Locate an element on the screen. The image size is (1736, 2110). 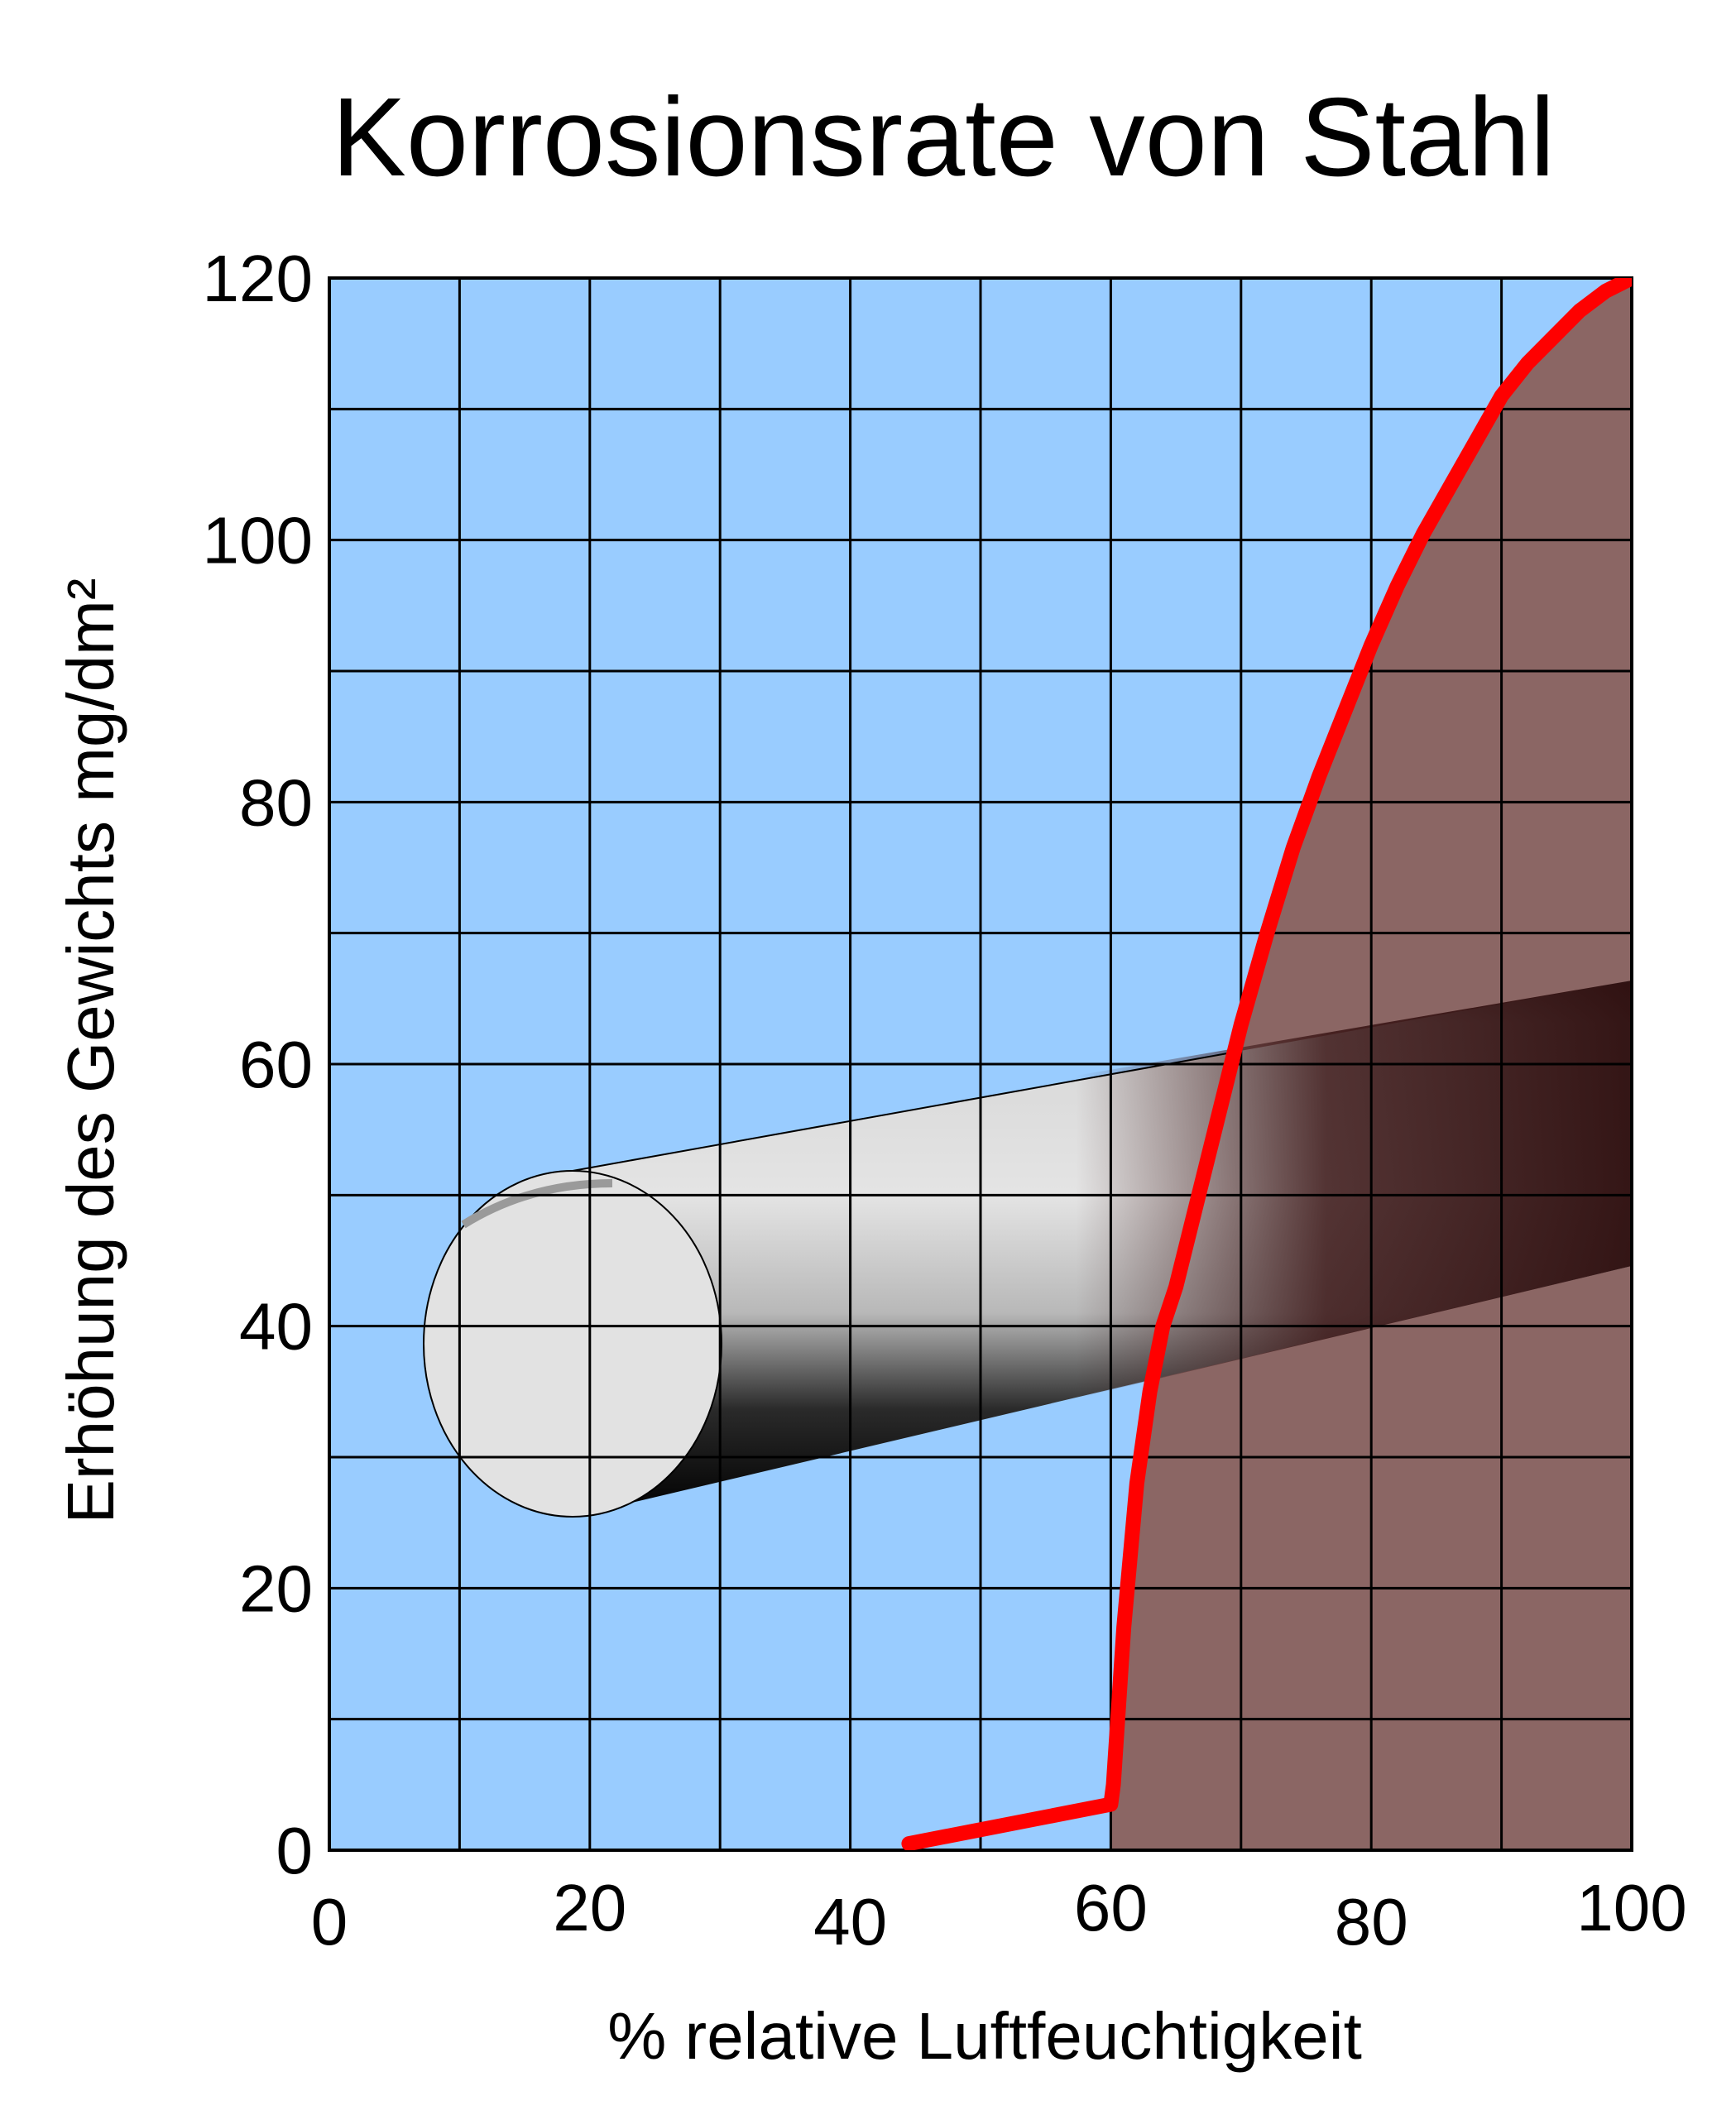
x-tick-label: 0 is located at coordinates (329, 1922).